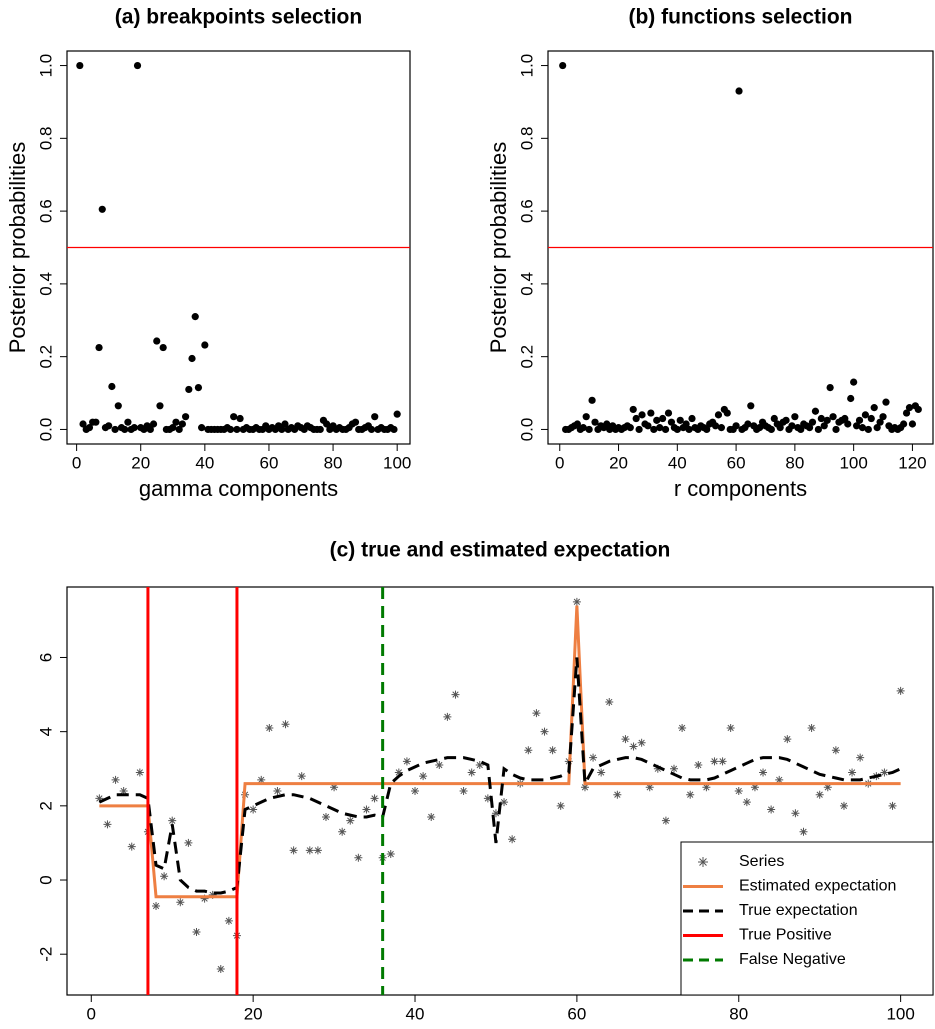 The width and height of the screenshot is (935, 1029). Describe the element at coordinates (500, 550) in the screenshot. I see `chart-title: (c) true and estimated expectation` at that location.